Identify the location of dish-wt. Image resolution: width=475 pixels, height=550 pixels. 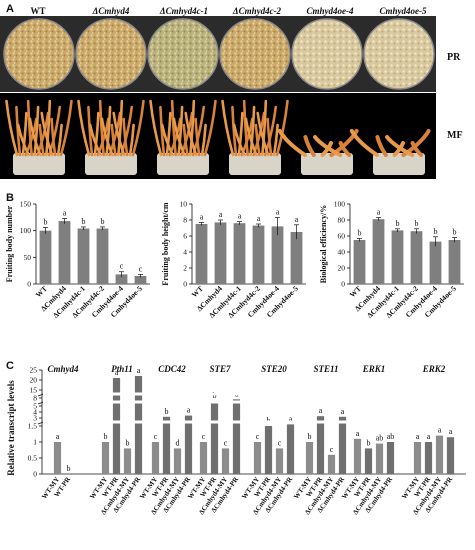
(39, 54).